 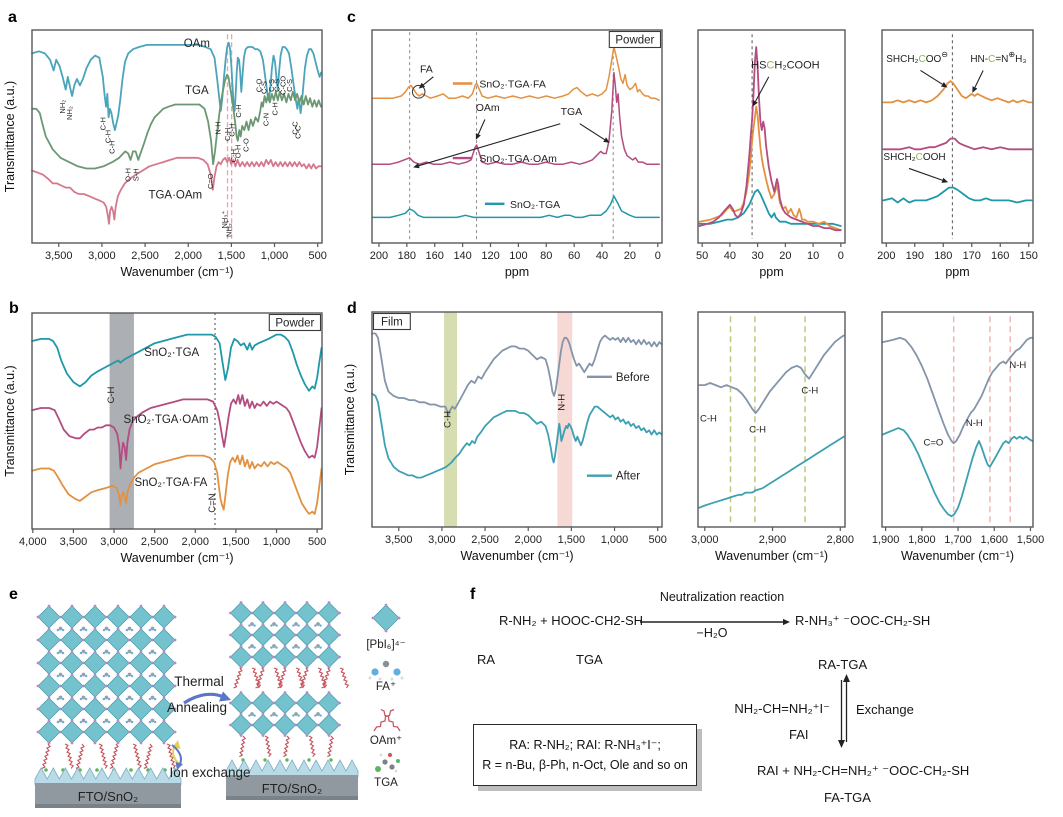 I want to click on annotation-label: S-H, so click(x=136, y=174).